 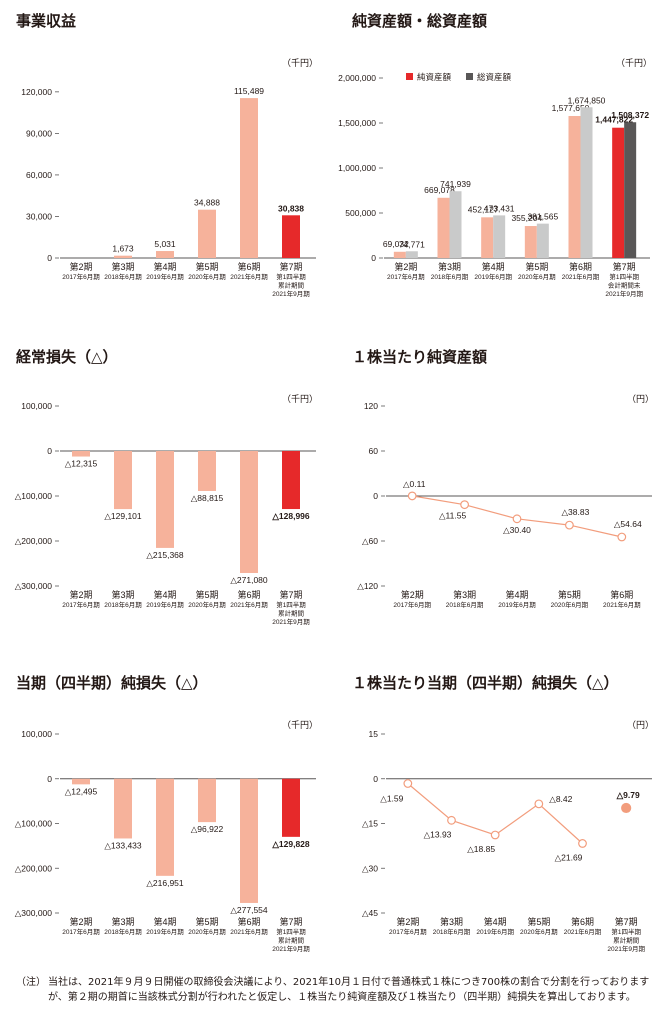 What do you see at coordinates (36, 92) in the screenshot?
I see `y-tick-label: 120,000` at bounding box center [36, 92].